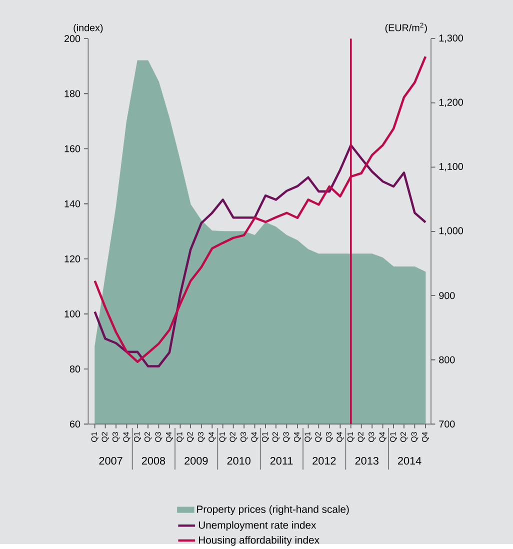 The width and height of the screenshot is (513, 549). Describe the element at coordinates (451, 231) in the screenshot. I see `y2-tick-label: 1,000` at that location.